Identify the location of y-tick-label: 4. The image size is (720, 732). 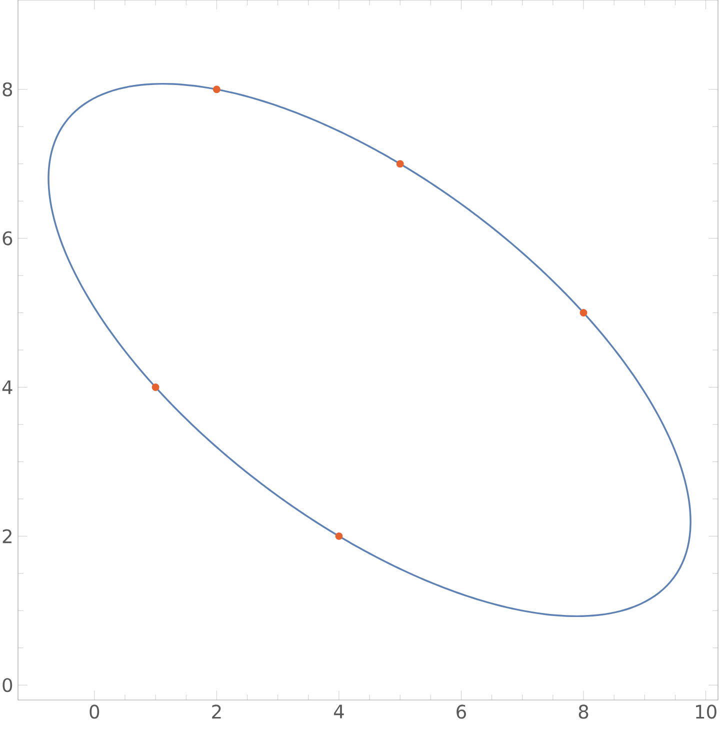
(7, 387).